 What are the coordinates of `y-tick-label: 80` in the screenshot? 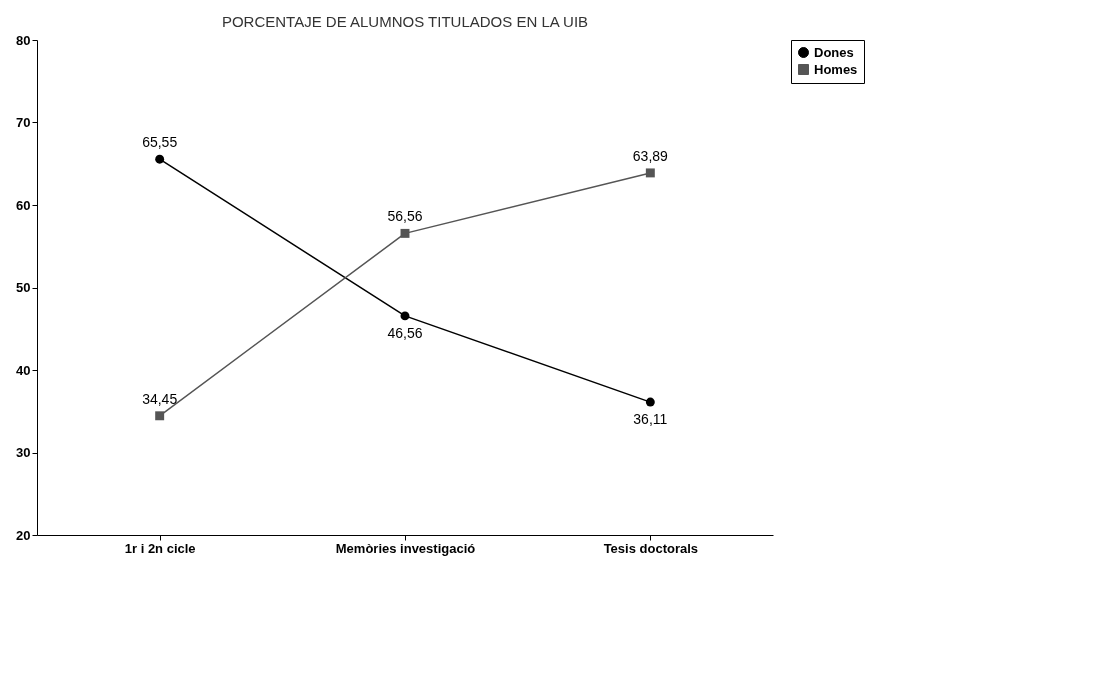 It's located at (23, 40).